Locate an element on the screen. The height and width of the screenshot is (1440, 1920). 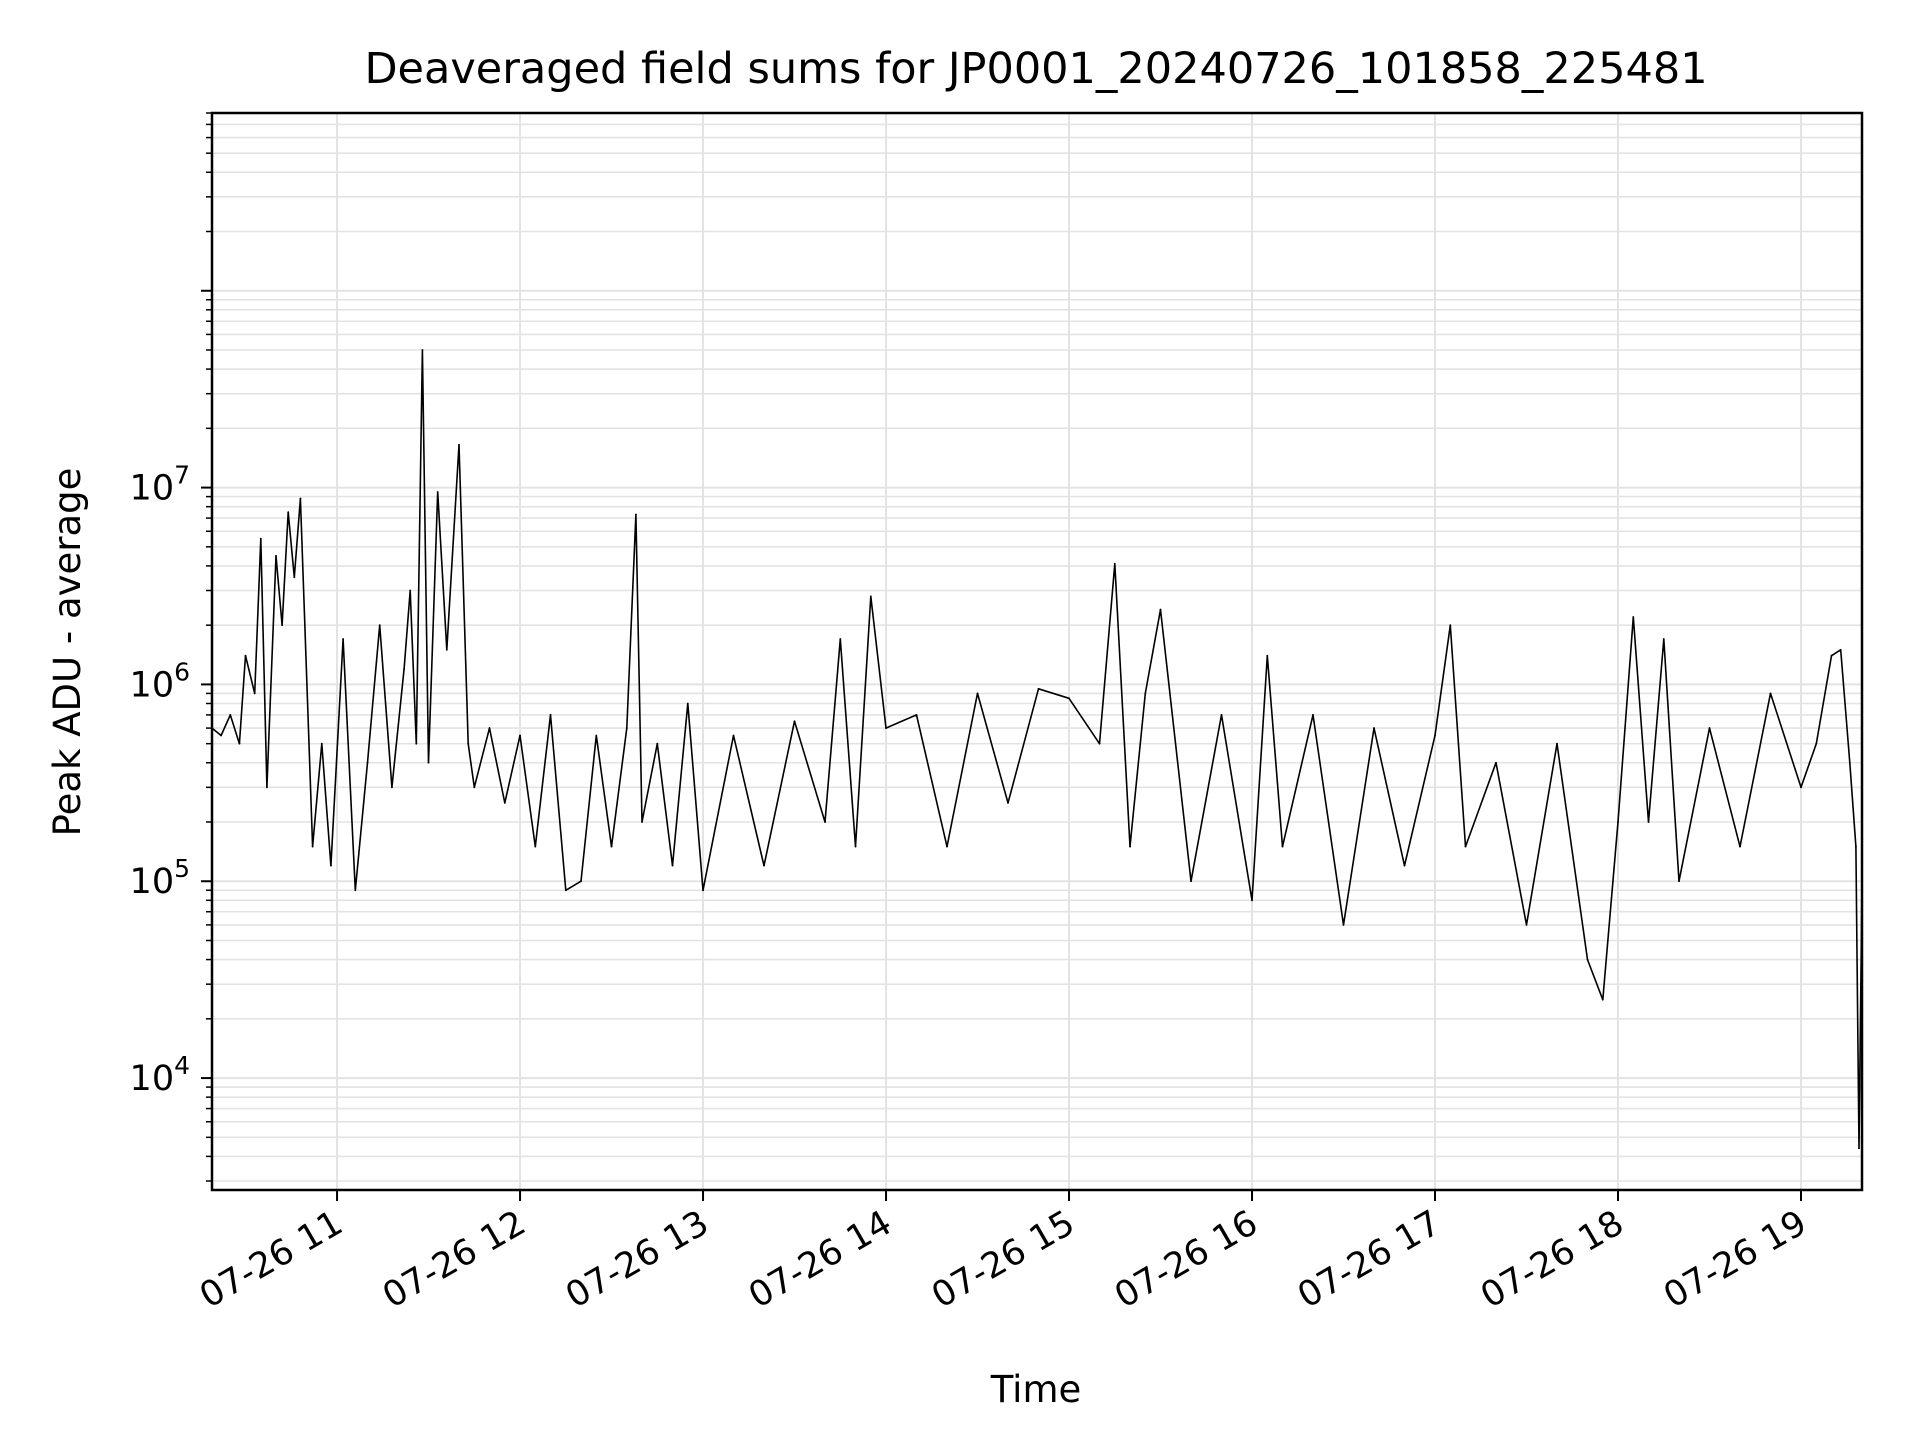
y-tick-label: 10⁵ is located at coordinates (160, 878).